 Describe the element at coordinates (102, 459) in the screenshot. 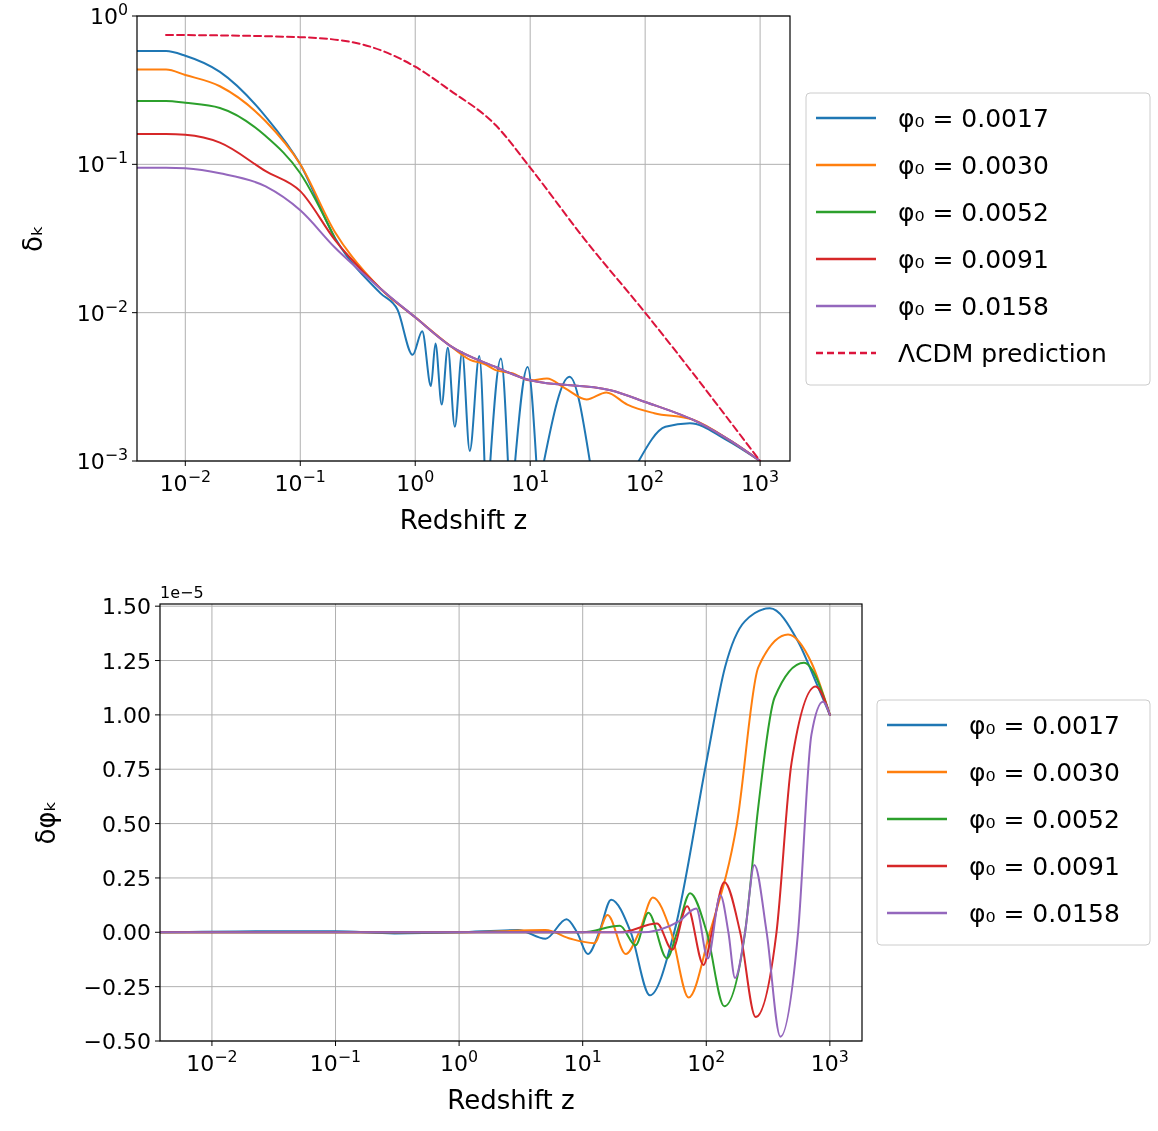

I see `y-tick-label: 10$^{−3}$` at that location.